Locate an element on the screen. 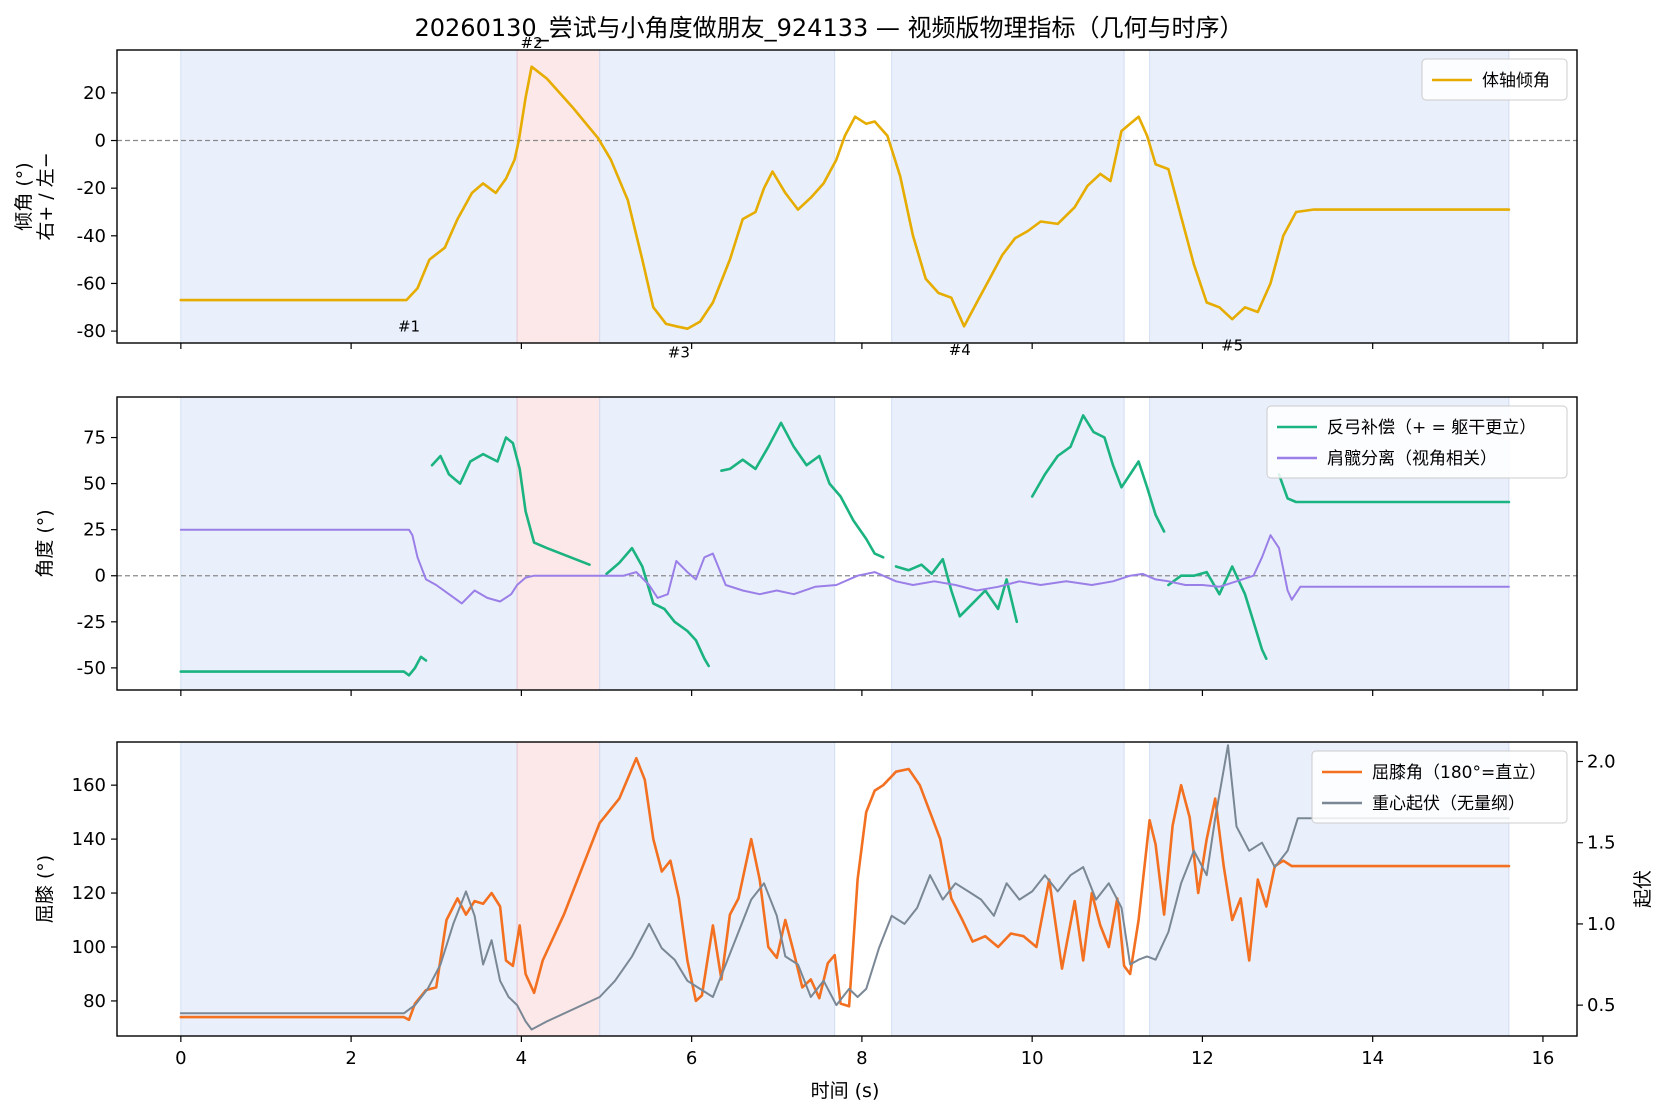 Image resolution: width=1658 pixels, height=1114 pixels. legend-label: 重心起伏（无量纲） is located at coordinates (1448, 804).